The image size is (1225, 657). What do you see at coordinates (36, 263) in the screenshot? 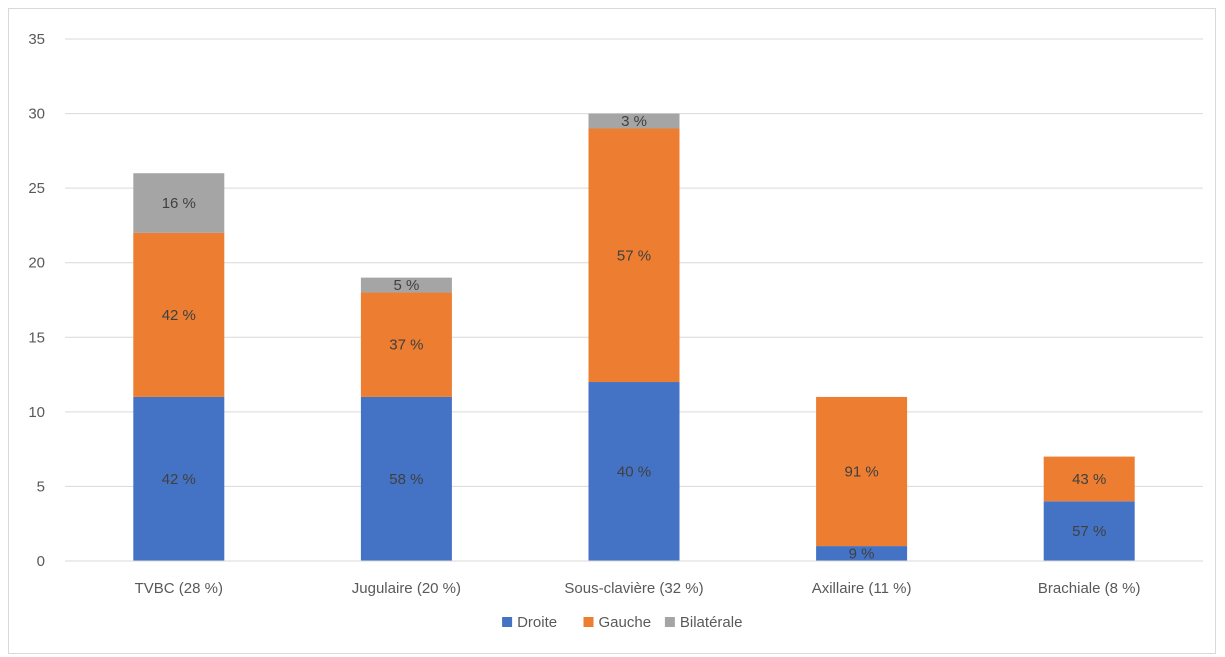
I see `y-tick-label: 20` at bounding box center [36, 263].